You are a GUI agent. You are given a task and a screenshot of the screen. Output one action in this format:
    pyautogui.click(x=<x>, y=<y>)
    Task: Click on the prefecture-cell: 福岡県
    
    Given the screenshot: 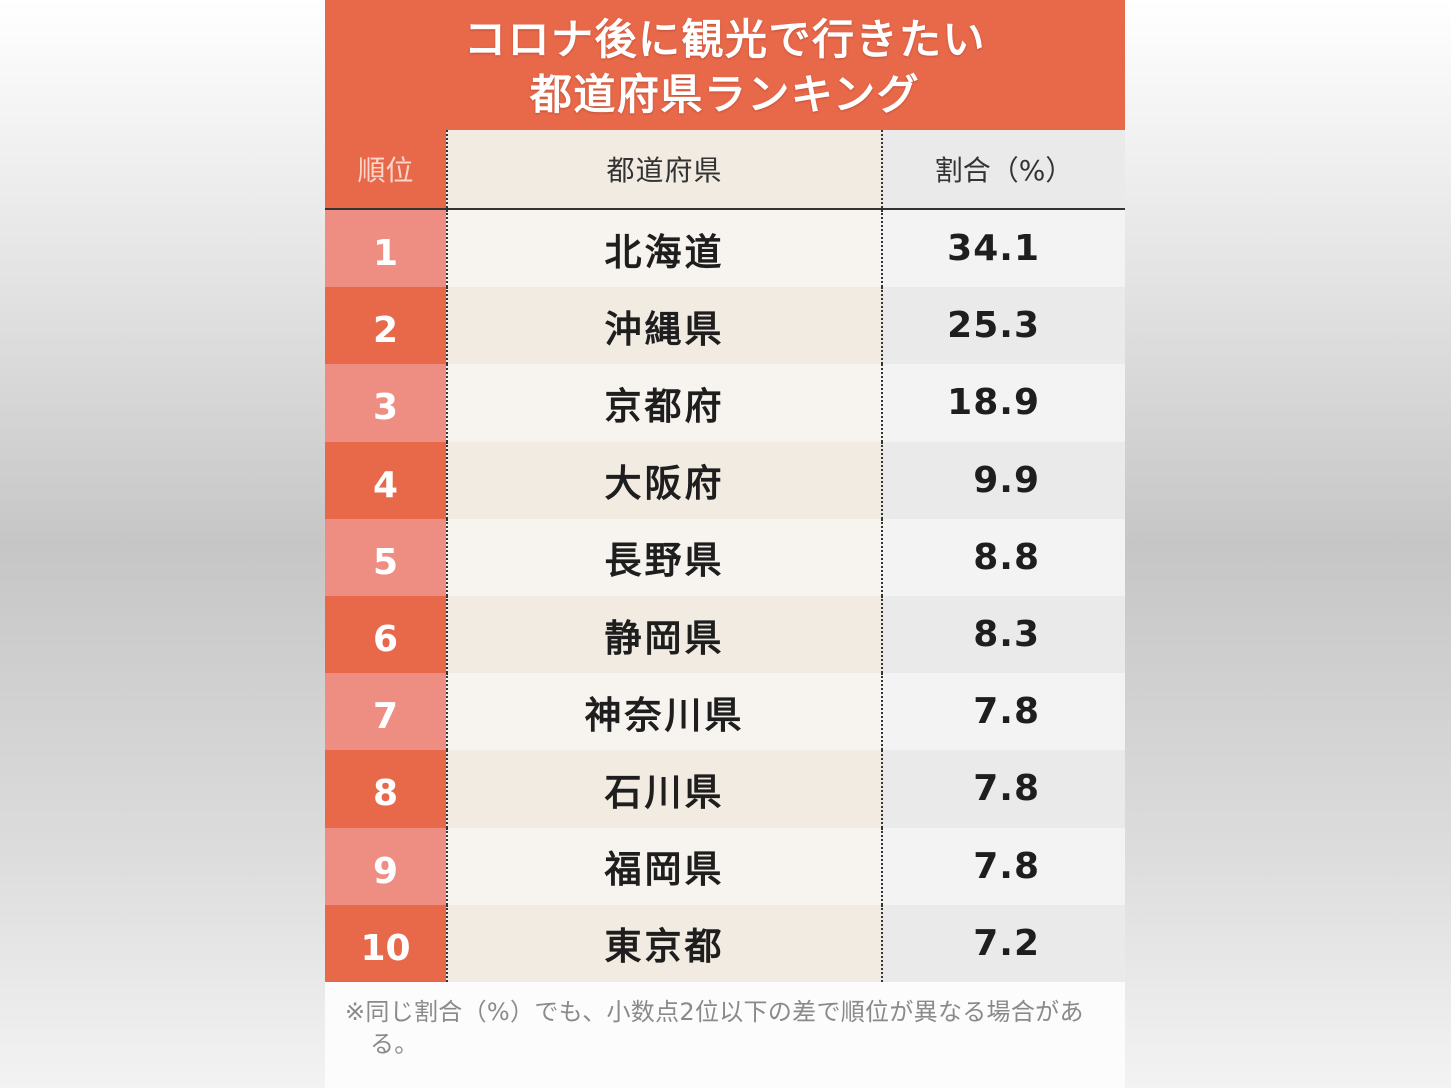 What is the action you would take?
    pyautogui.click(x=663, y=866)
    